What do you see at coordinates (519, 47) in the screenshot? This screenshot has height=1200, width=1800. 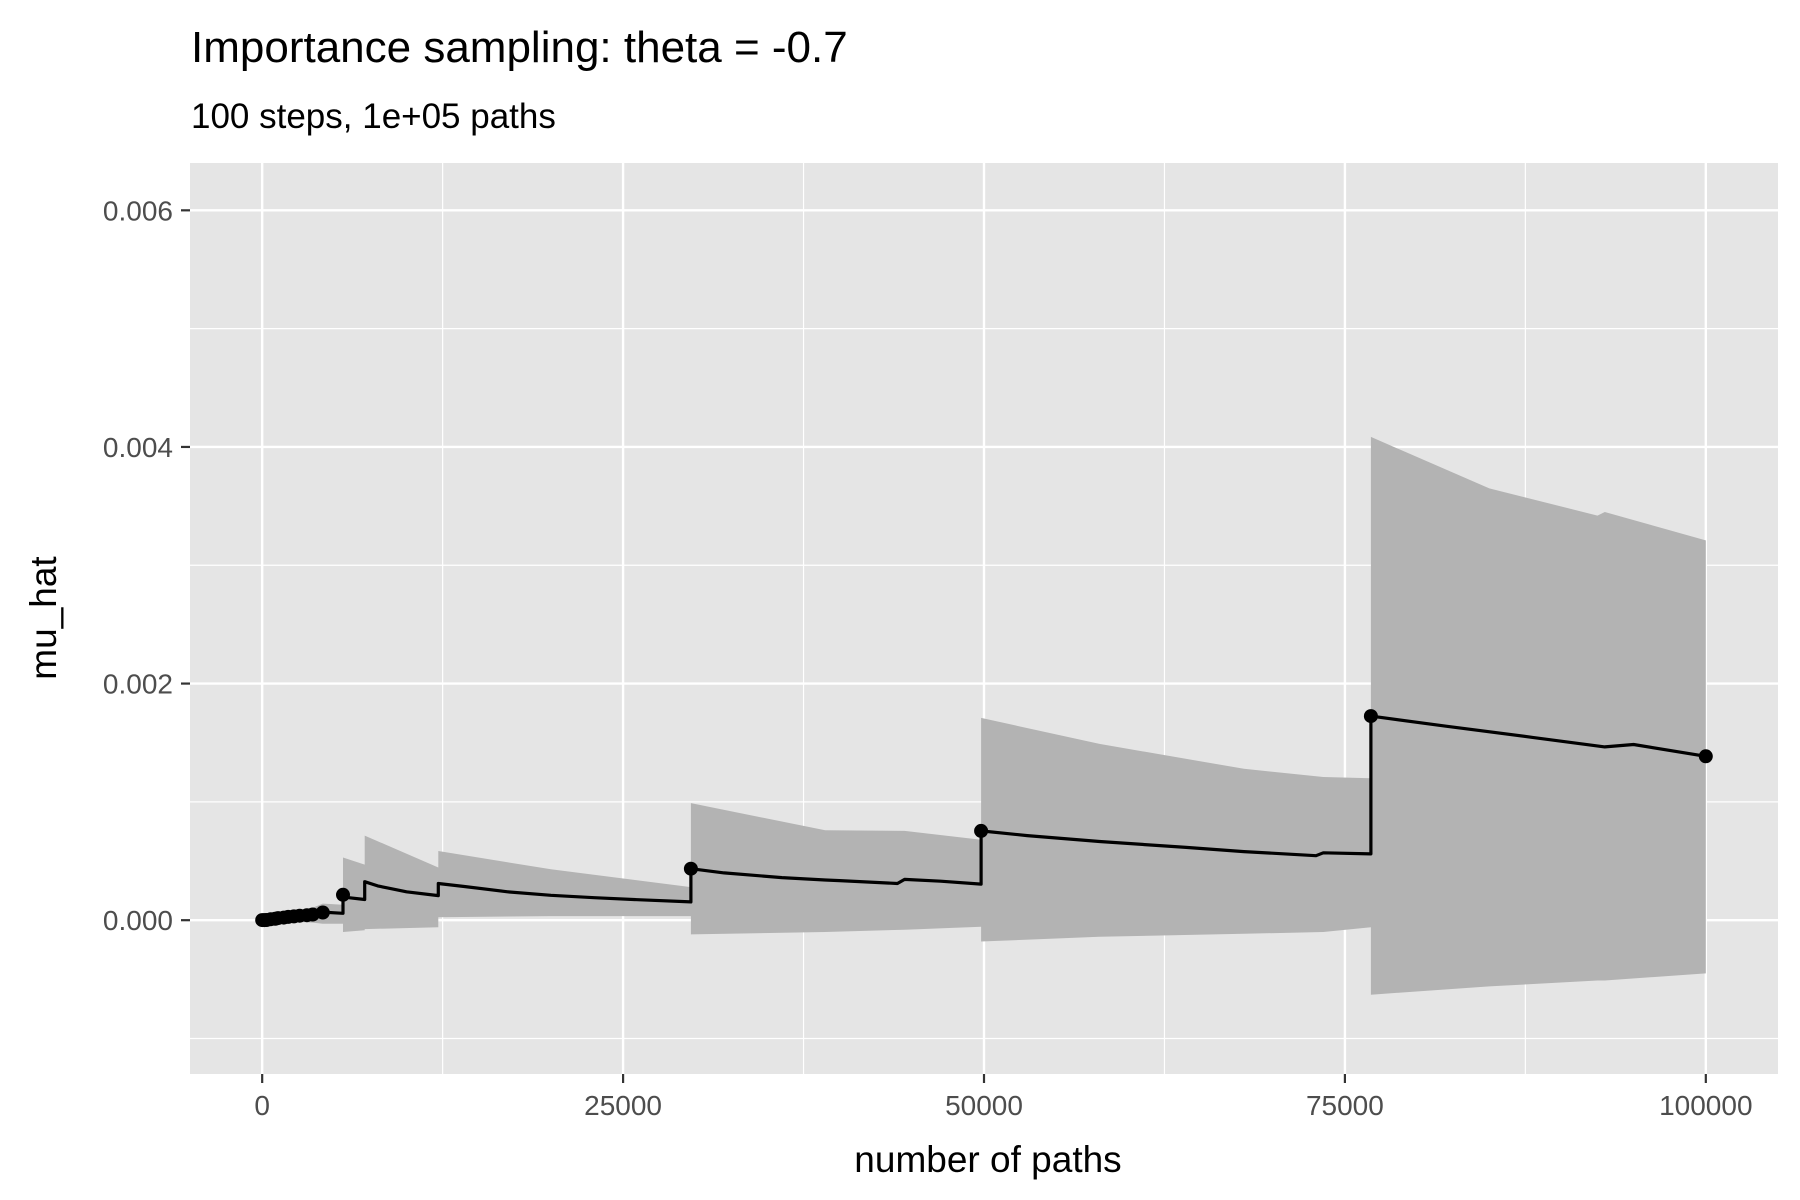 I see `chart-title: Importance sampling: theta = -0.7` at bounding box center [519, 47].